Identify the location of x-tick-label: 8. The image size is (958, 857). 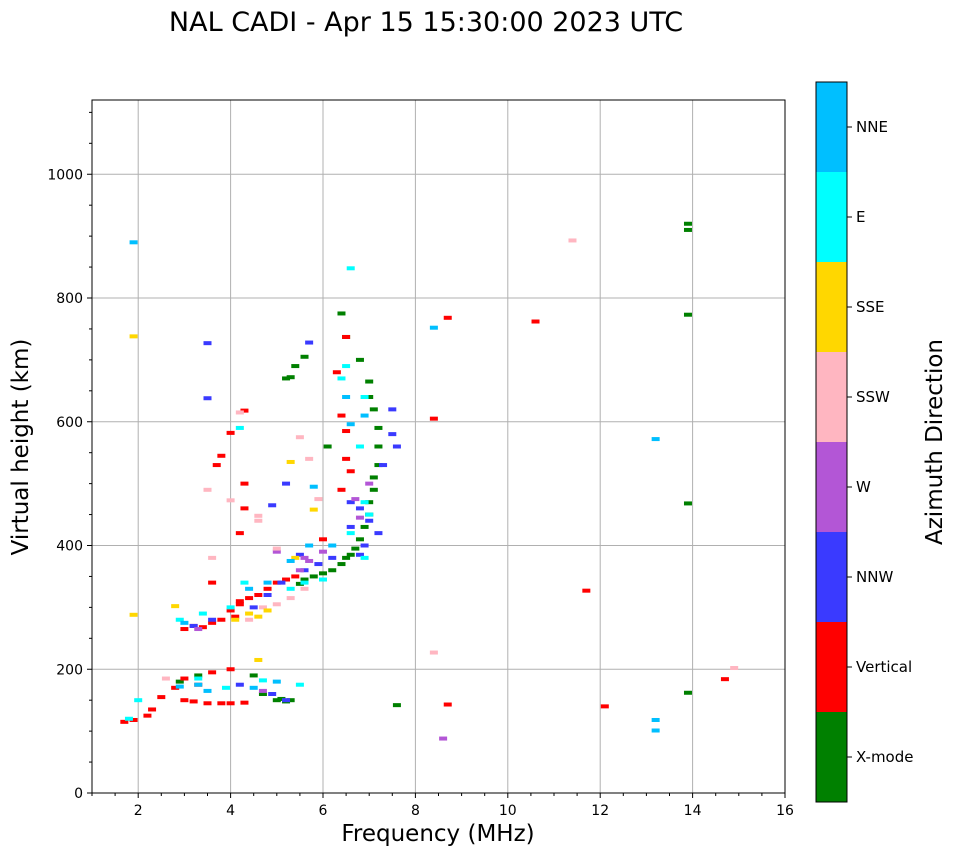
(415, 811).